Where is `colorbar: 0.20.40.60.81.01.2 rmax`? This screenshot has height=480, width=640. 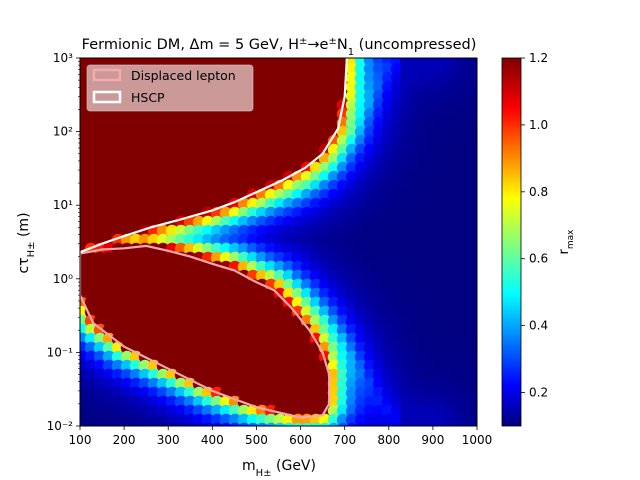
colorbar: 0.20.40.60.81.01.2 rmax is located at coordinates (538, 239).